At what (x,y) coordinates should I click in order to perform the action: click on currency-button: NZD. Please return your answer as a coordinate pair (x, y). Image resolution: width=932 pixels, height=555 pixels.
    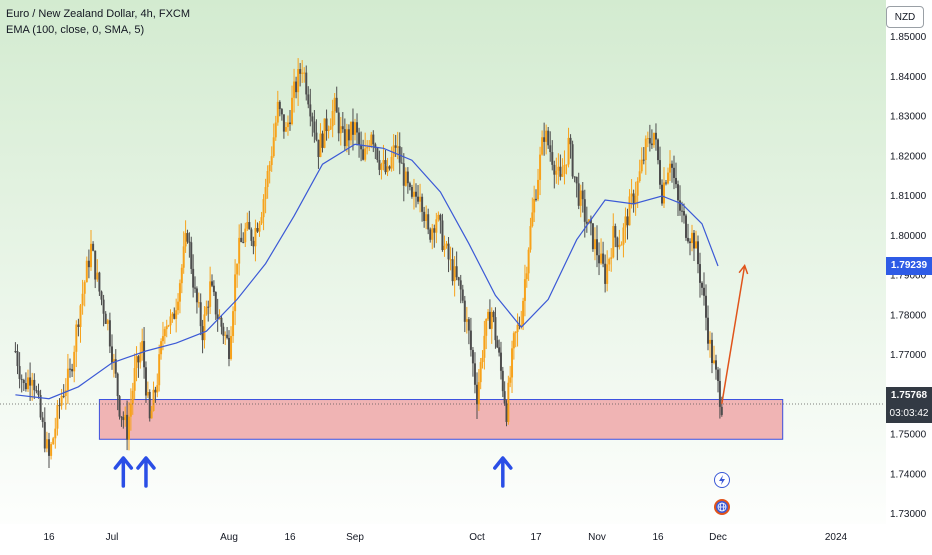
    Looking at the image, I should click on (905, 17).